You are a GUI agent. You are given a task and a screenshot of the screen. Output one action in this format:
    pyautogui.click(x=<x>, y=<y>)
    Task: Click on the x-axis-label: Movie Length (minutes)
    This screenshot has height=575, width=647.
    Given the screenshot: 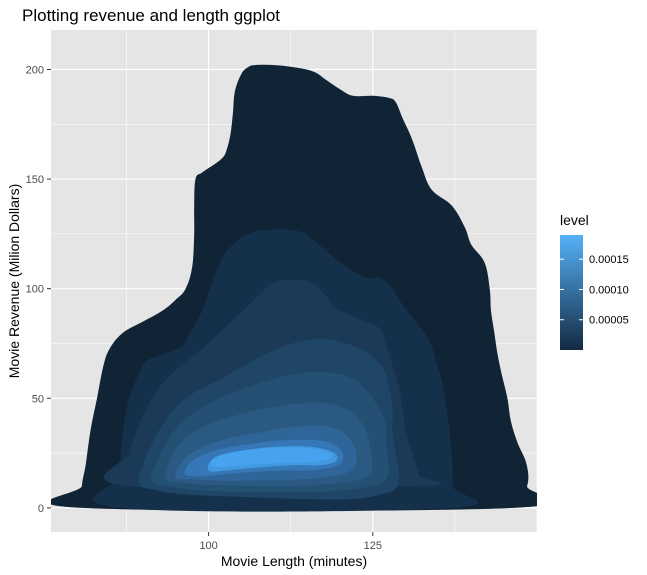 What is the action you would take?
    pyautogui.click(x=294, y=561)
    